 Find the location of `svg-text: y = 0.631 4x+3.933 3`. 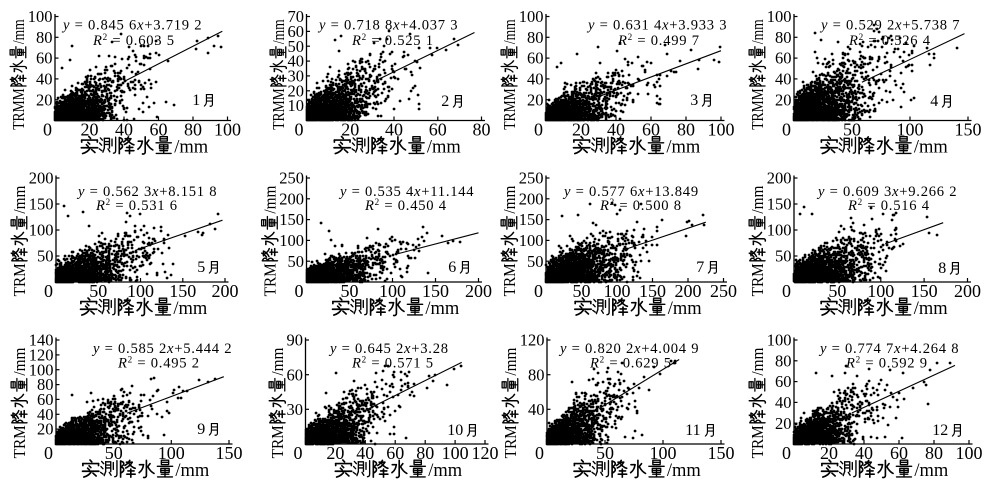

svg-text: y = 0.631 4x+3.933 3 is located at coordinates (656, 26).